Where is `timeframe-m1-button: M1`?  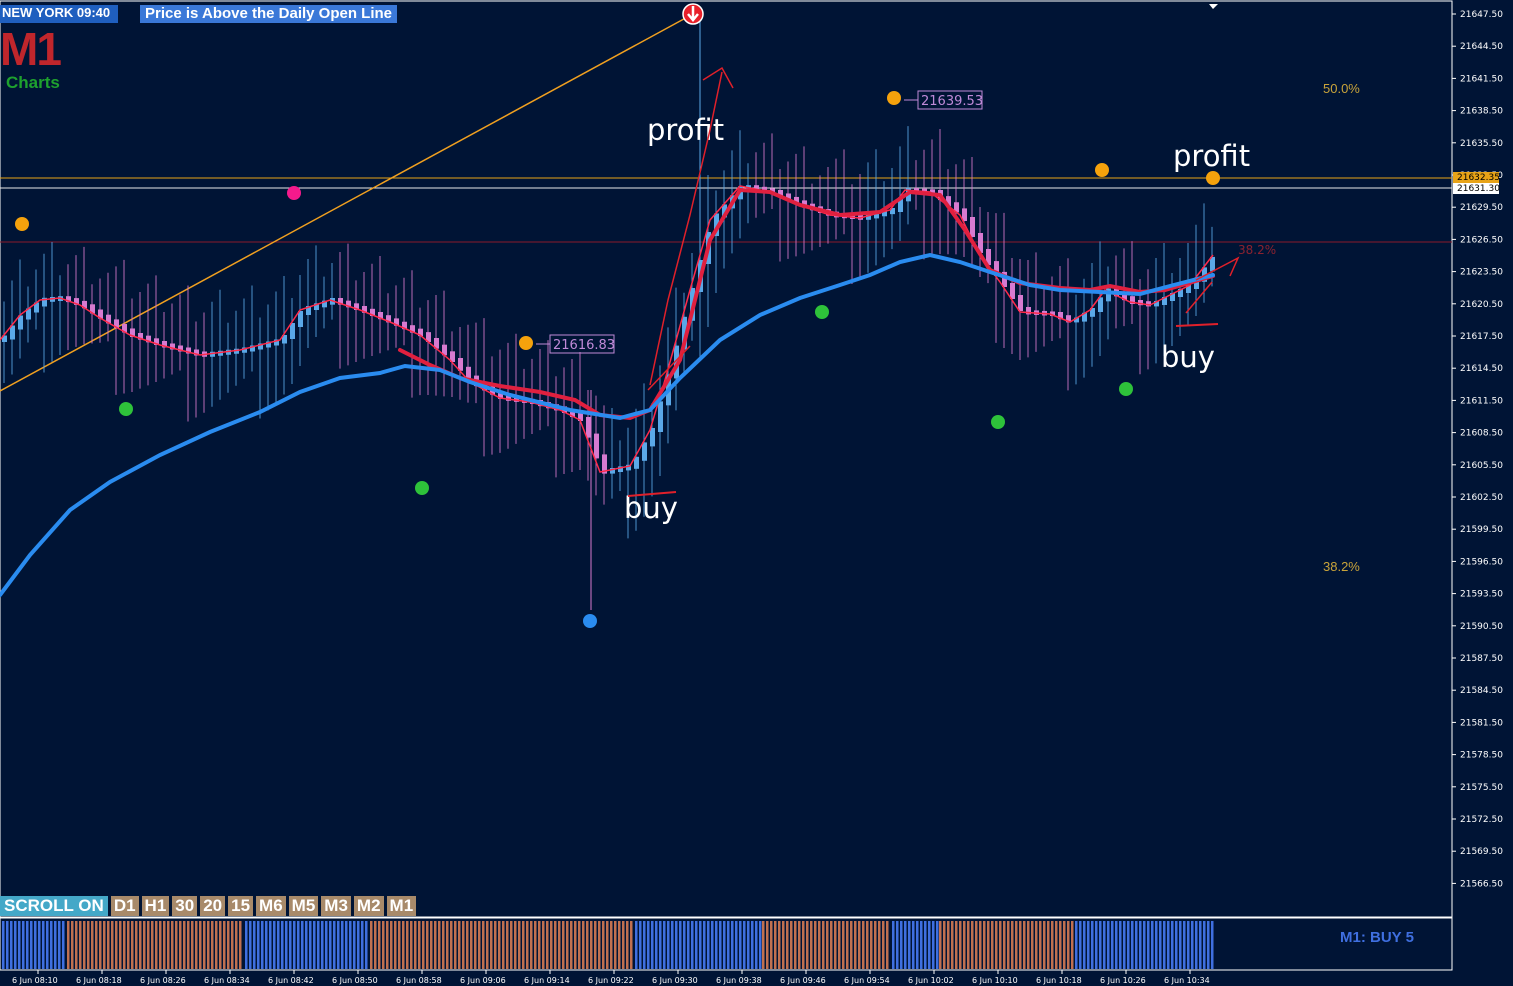
timeframe-m1-button: M1 is located at coordinates (401, 906).